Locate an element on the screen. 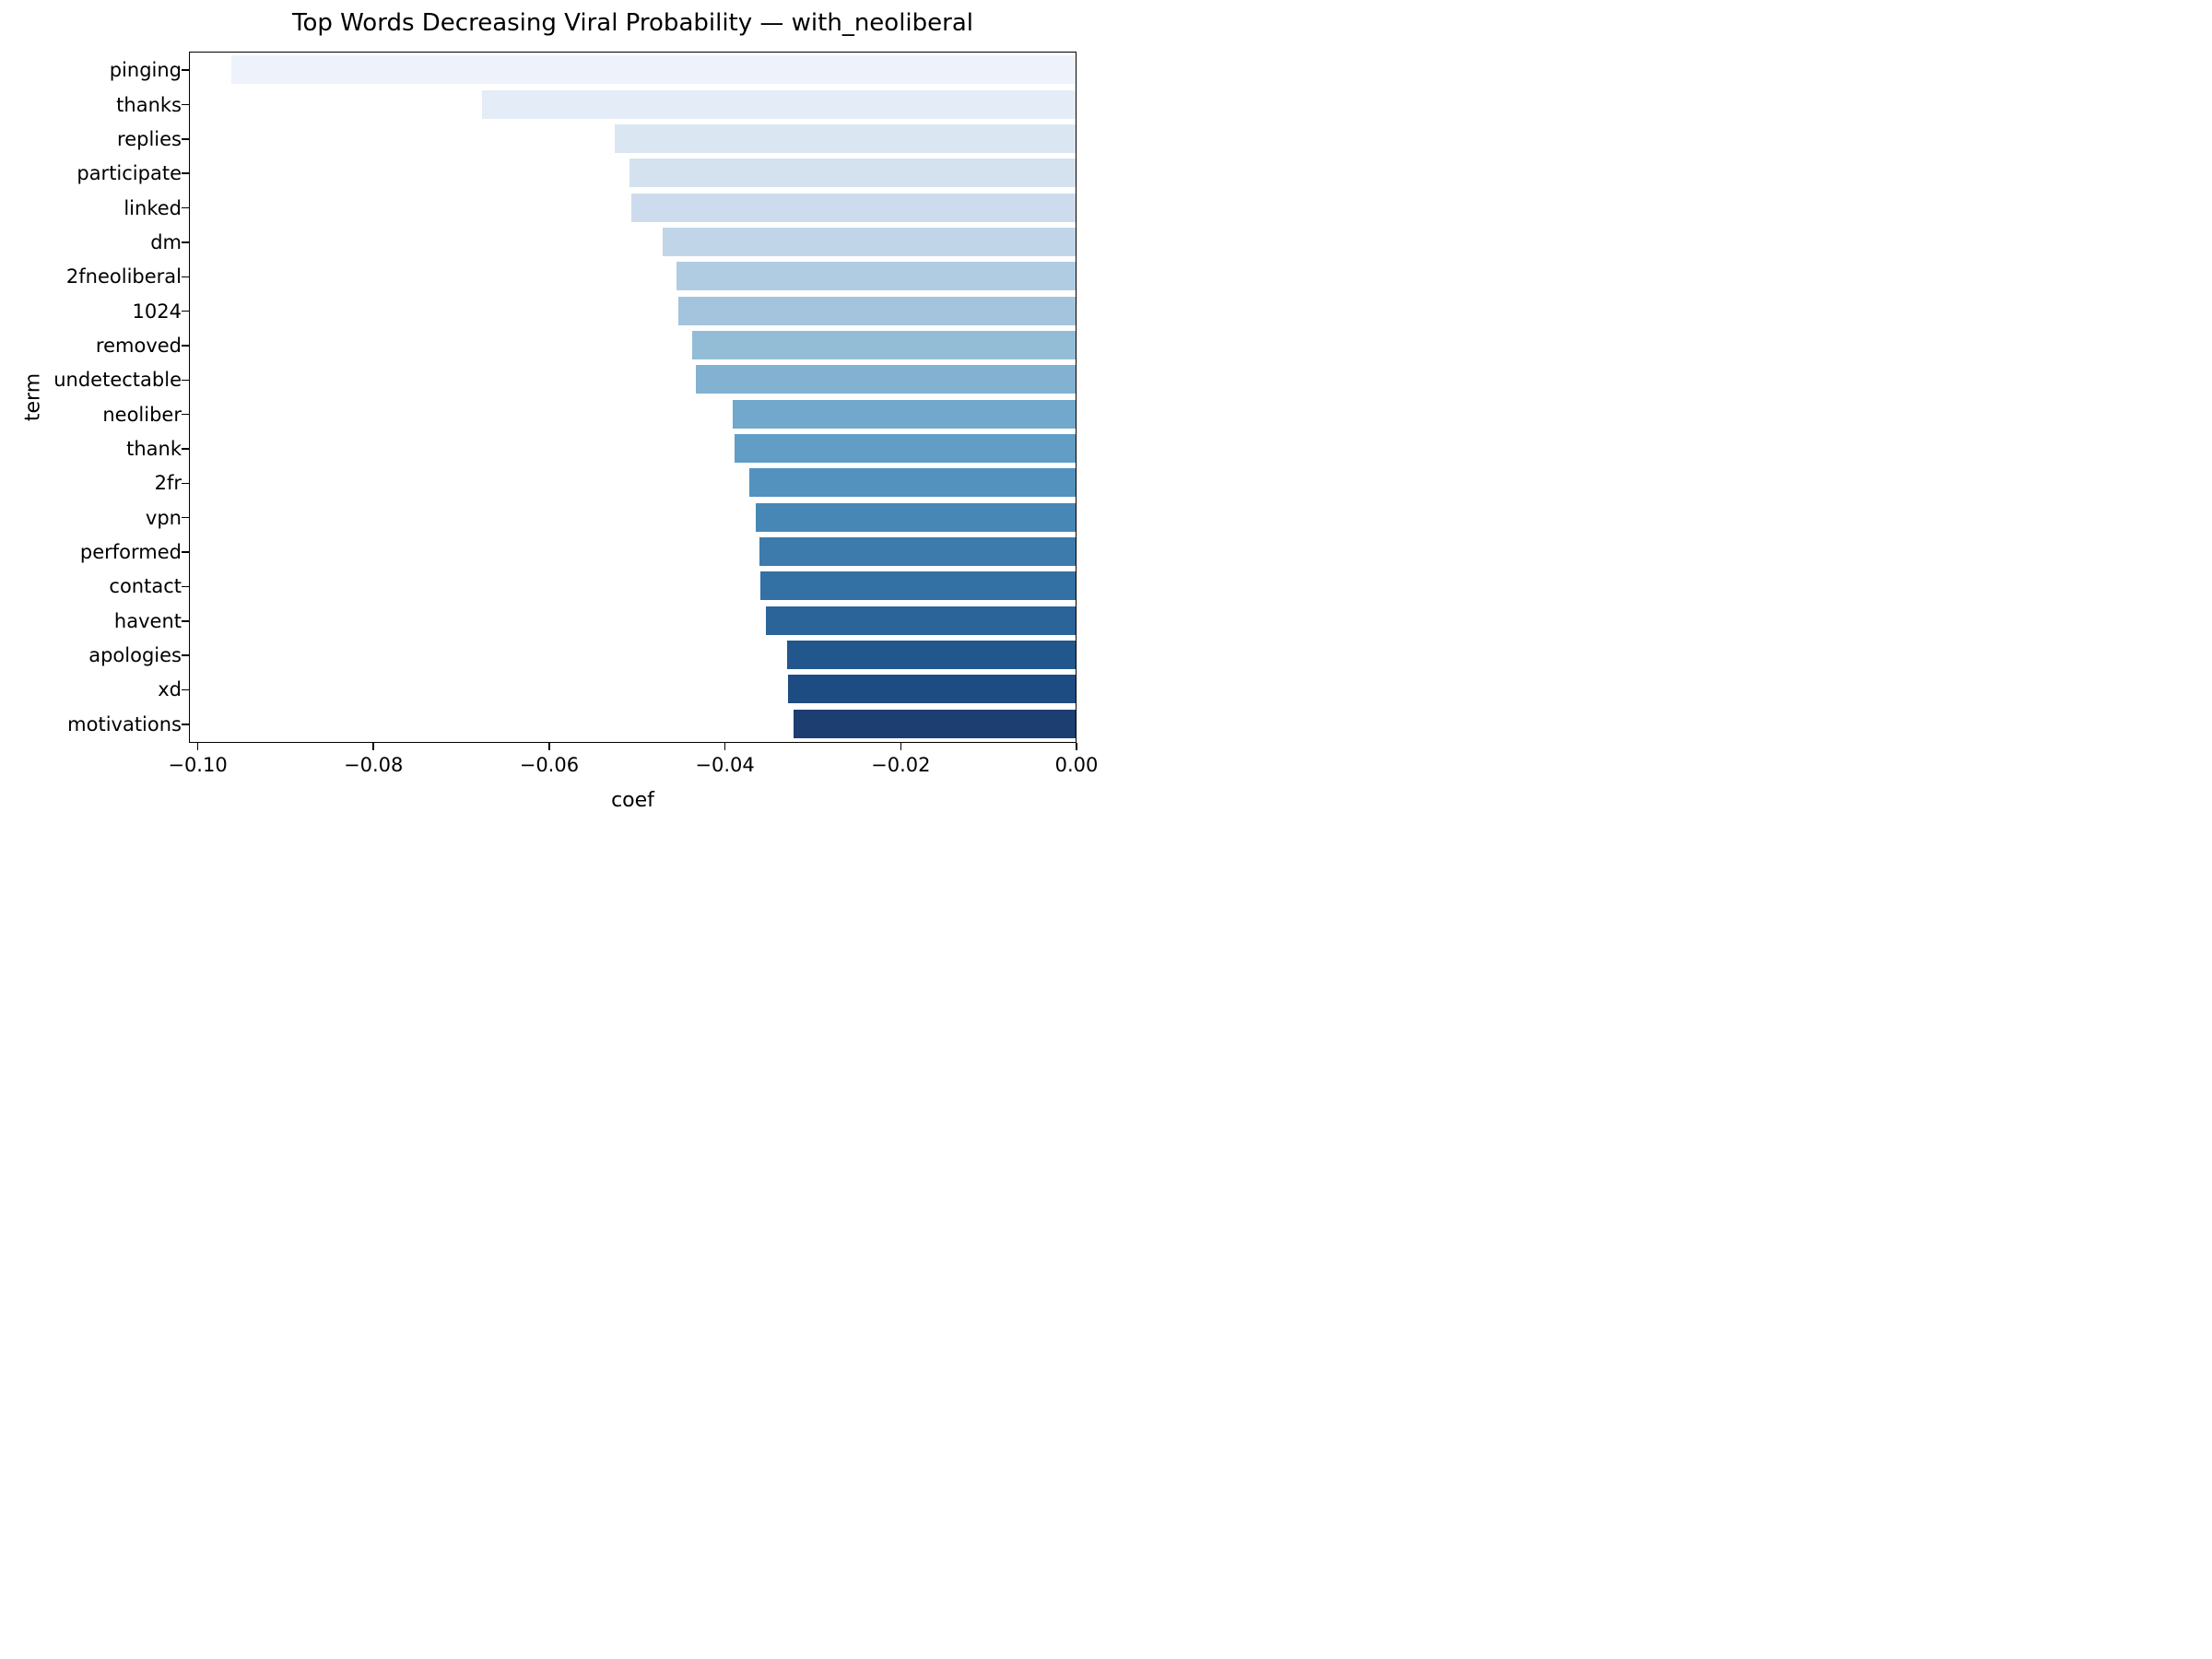 The height and width of the screenshot is (1659, 2212). x-tick-label: −0.02 is located at coordinates (901, 765).